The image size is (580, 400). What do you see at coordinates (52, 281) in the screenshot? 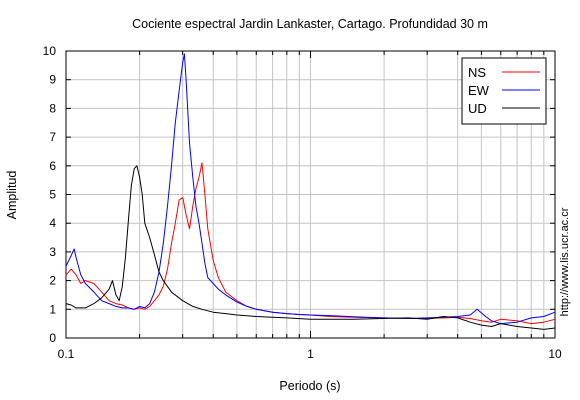
I see `y-tick-label: 2` at bounding box center [52, 281].